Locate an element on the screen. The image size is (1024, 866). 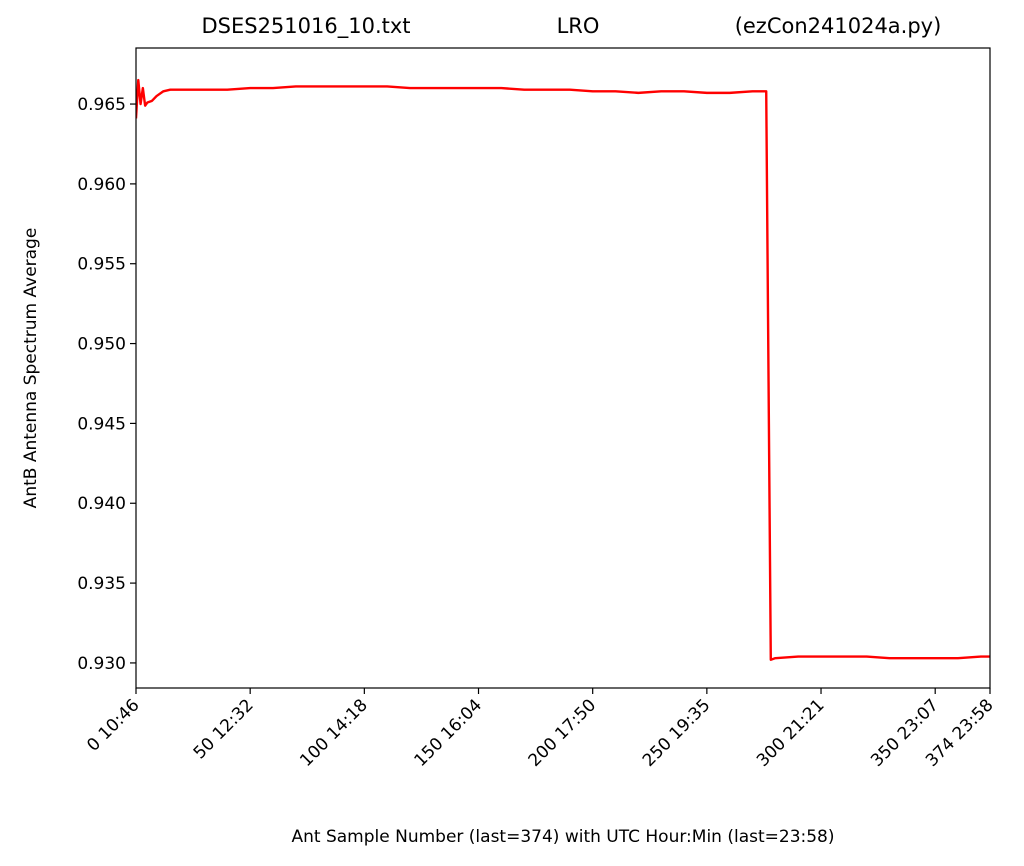
y-tick-label: 0.945 is located at coordinates (101, 424).